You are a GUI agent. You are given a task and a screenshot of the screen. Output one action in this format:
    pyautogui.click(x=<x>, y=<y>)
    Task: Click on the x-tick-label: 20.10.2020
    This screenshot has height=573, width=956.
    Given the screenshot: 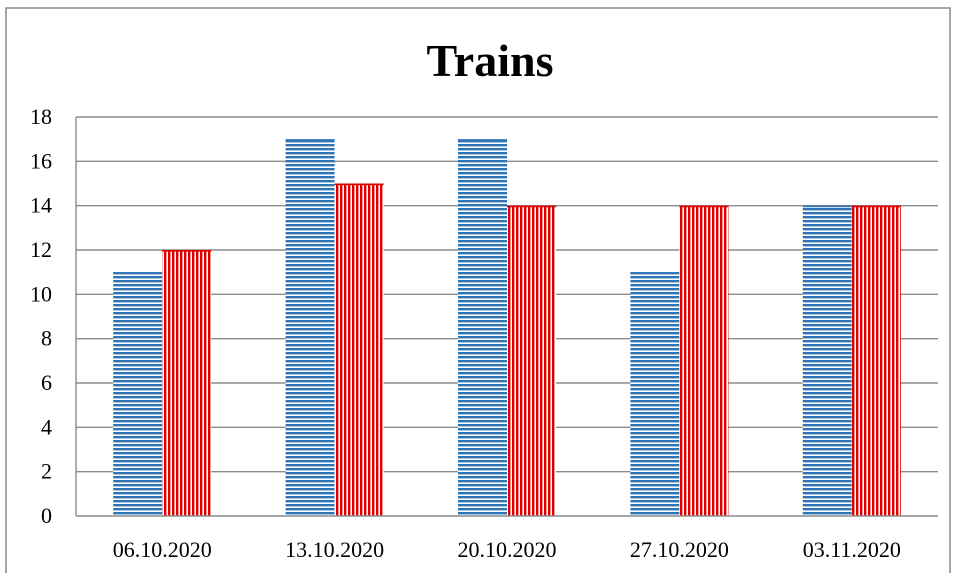 What is the action you would take?
    pyautogui.click(x=507, y=549)
    